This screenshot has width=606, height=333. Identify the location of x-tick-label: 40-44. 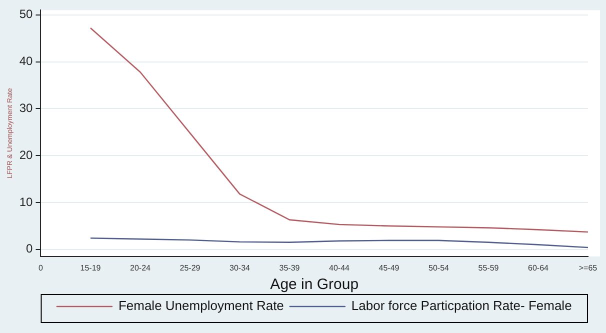
(339, 267).